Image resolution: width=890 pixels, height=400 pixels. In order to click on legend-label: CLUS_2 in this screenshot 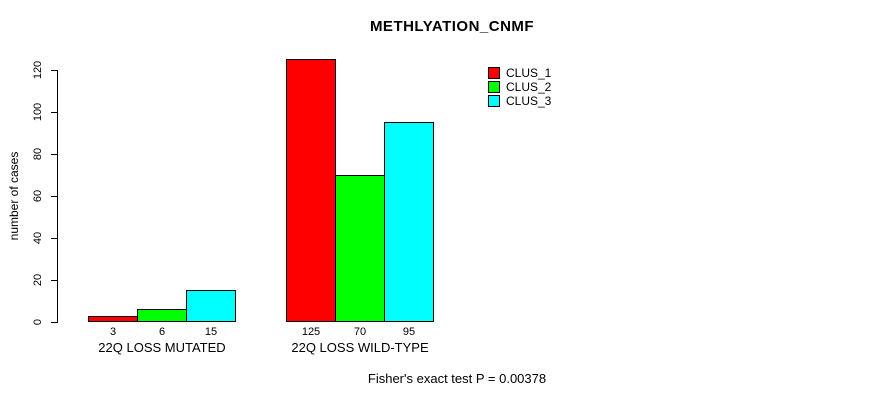, I will do `click(529, 87)`.